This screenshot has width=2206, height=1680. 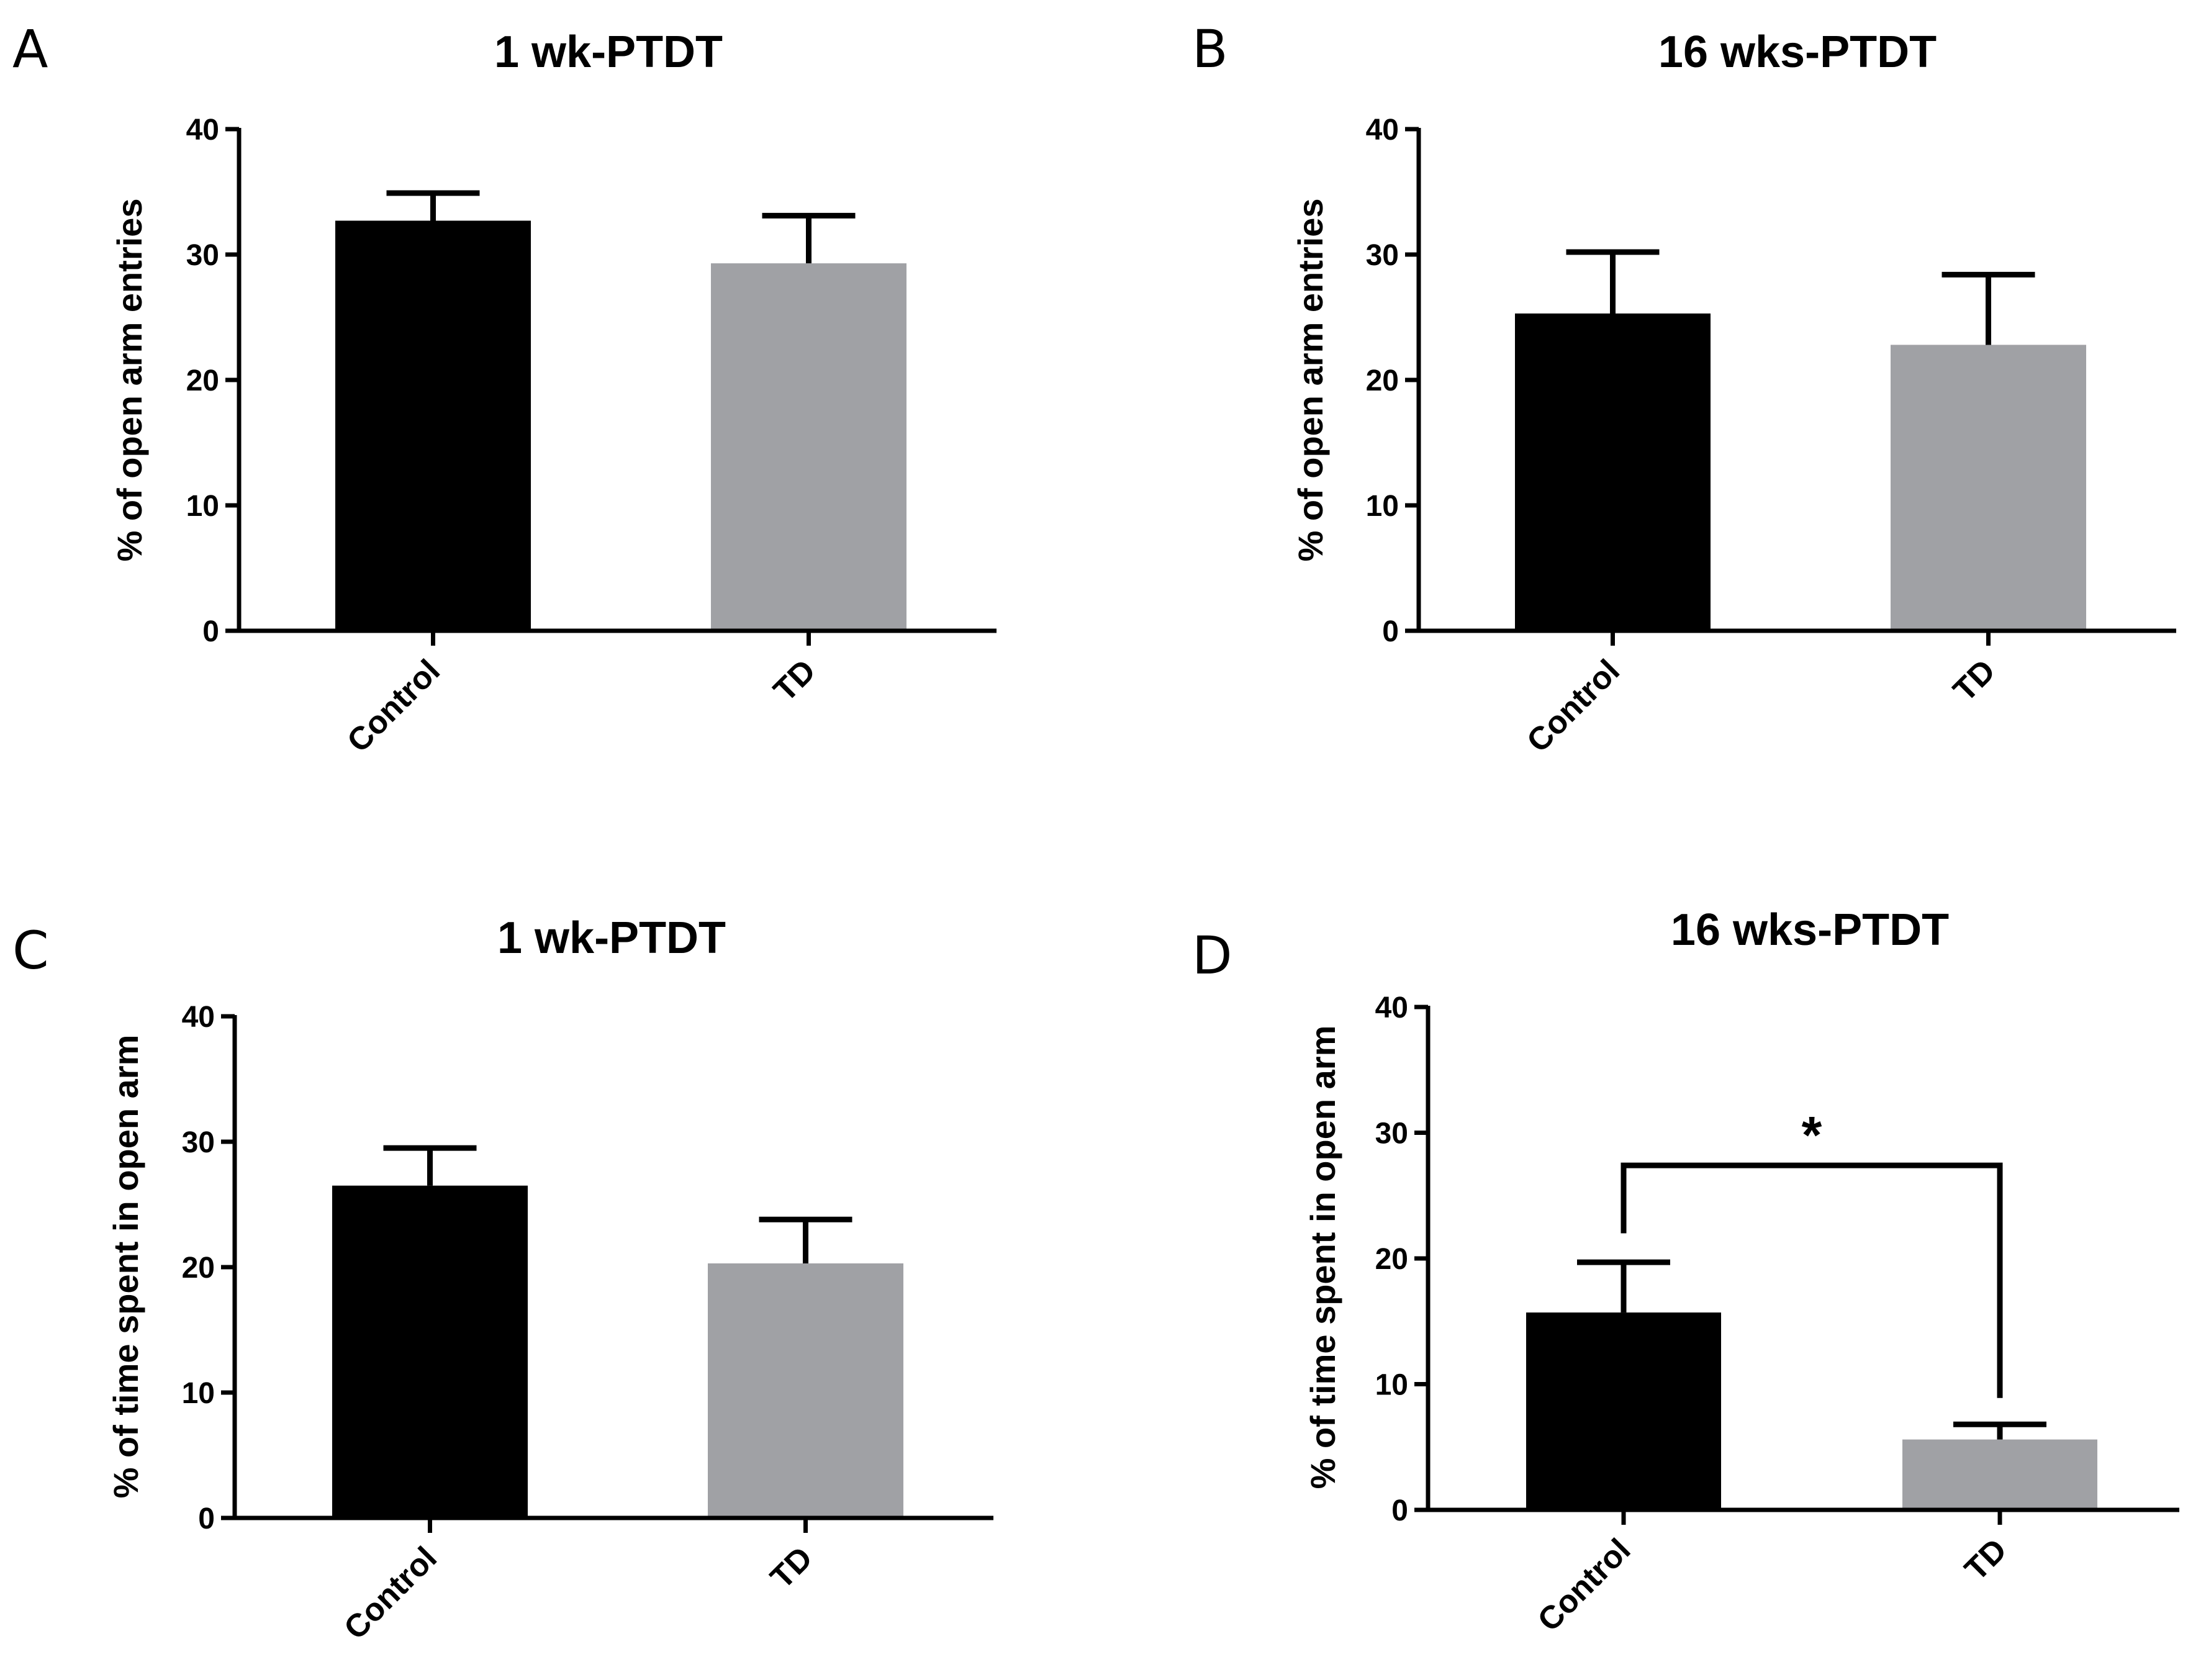 I want to click on panel-letter: D, so click(x=1212, y=956).